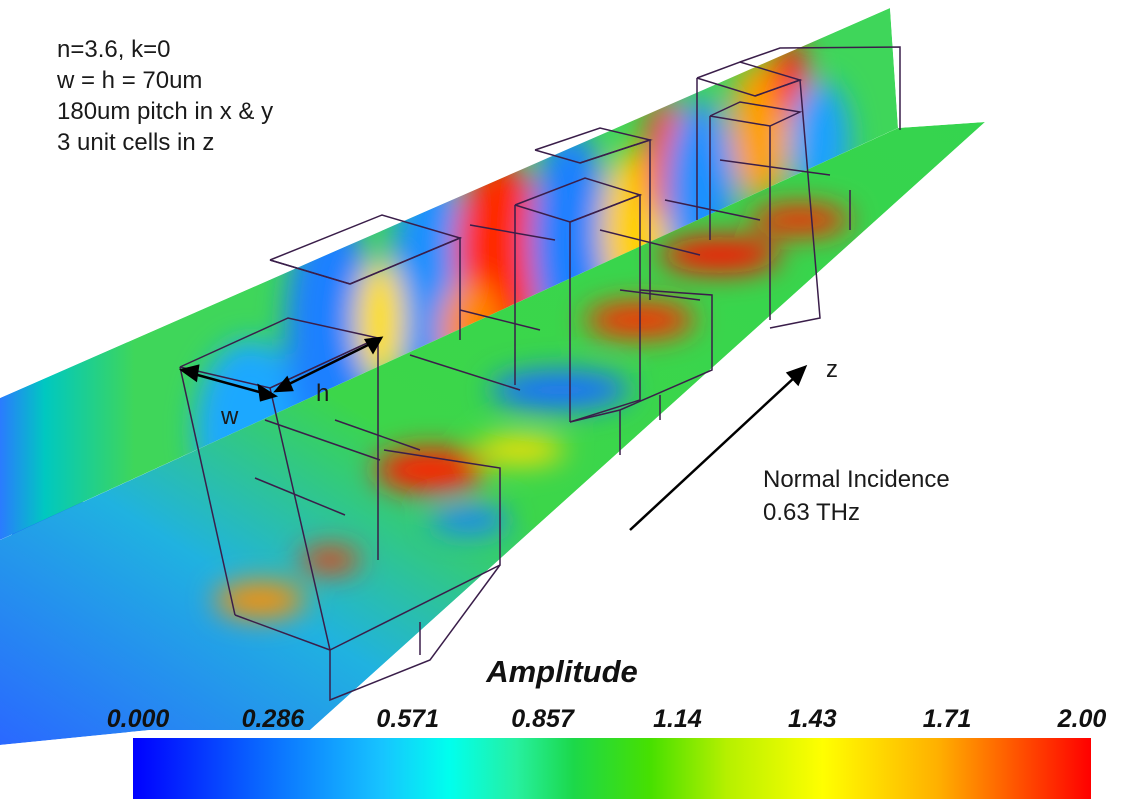 This screenshot has height=807, width=1124. What do you see at coordinates (165, 111) in the screenshot?
I see `param-pitch: 180um pitch in x & y` at bounding box center [165, 111].